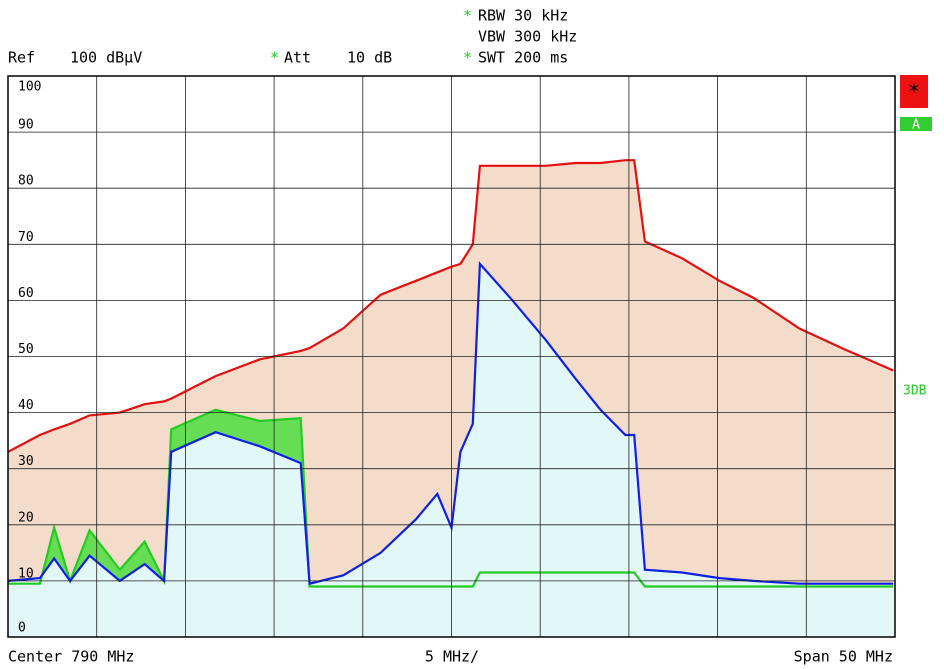 Image resolution: width=944 pixels, height=669 pixels. I want to click on y-tick-label: 70, so click(26, 237).